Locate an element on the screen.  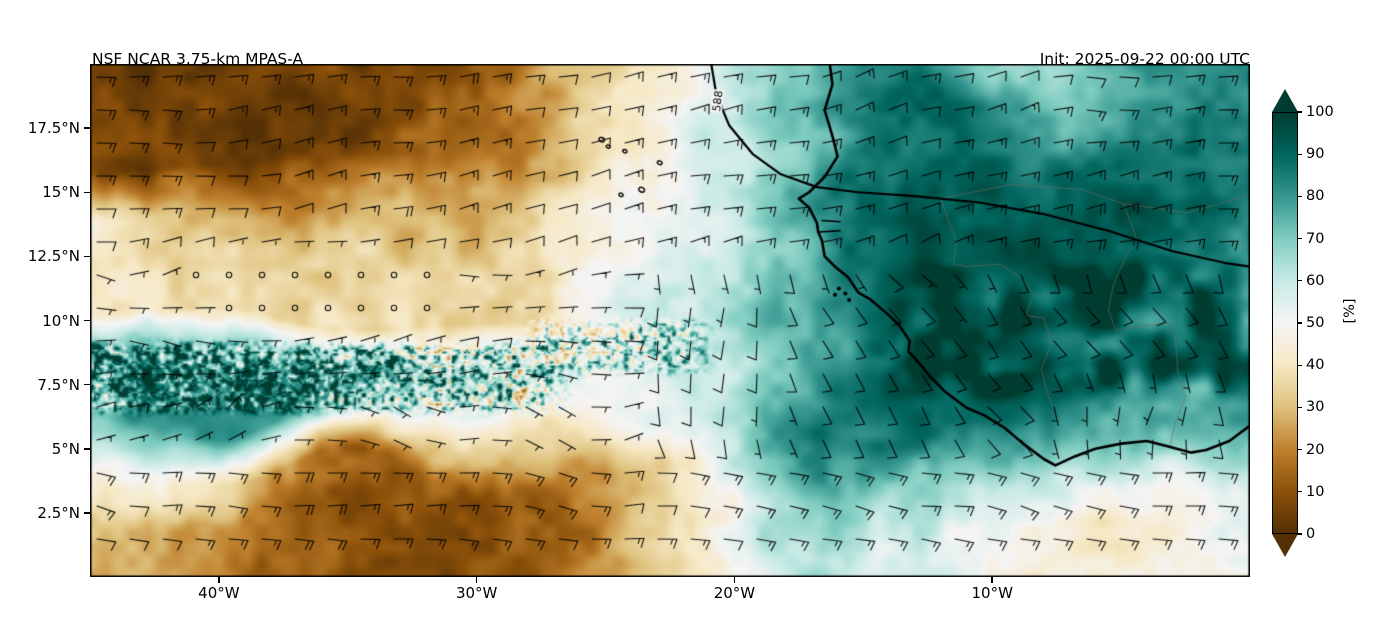
lat-tick-label: 15°N is located at coordinates (61, 192).